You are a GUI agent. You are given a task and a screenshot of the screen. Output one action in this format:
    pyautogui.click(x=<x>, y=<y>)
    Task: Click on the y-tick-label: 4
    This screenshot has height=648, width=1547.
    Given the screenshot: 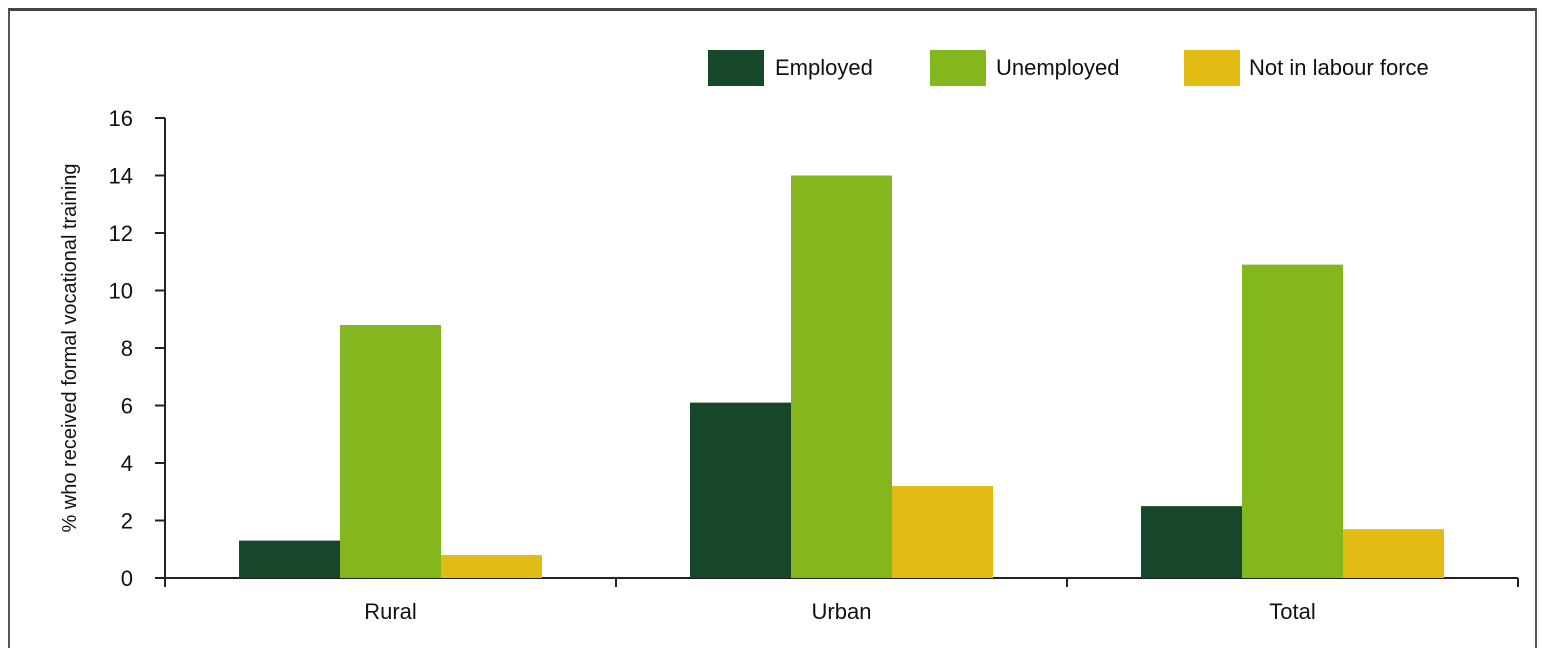 What is the action you would take?
    pyautogui.click(x=127, y=463)
    